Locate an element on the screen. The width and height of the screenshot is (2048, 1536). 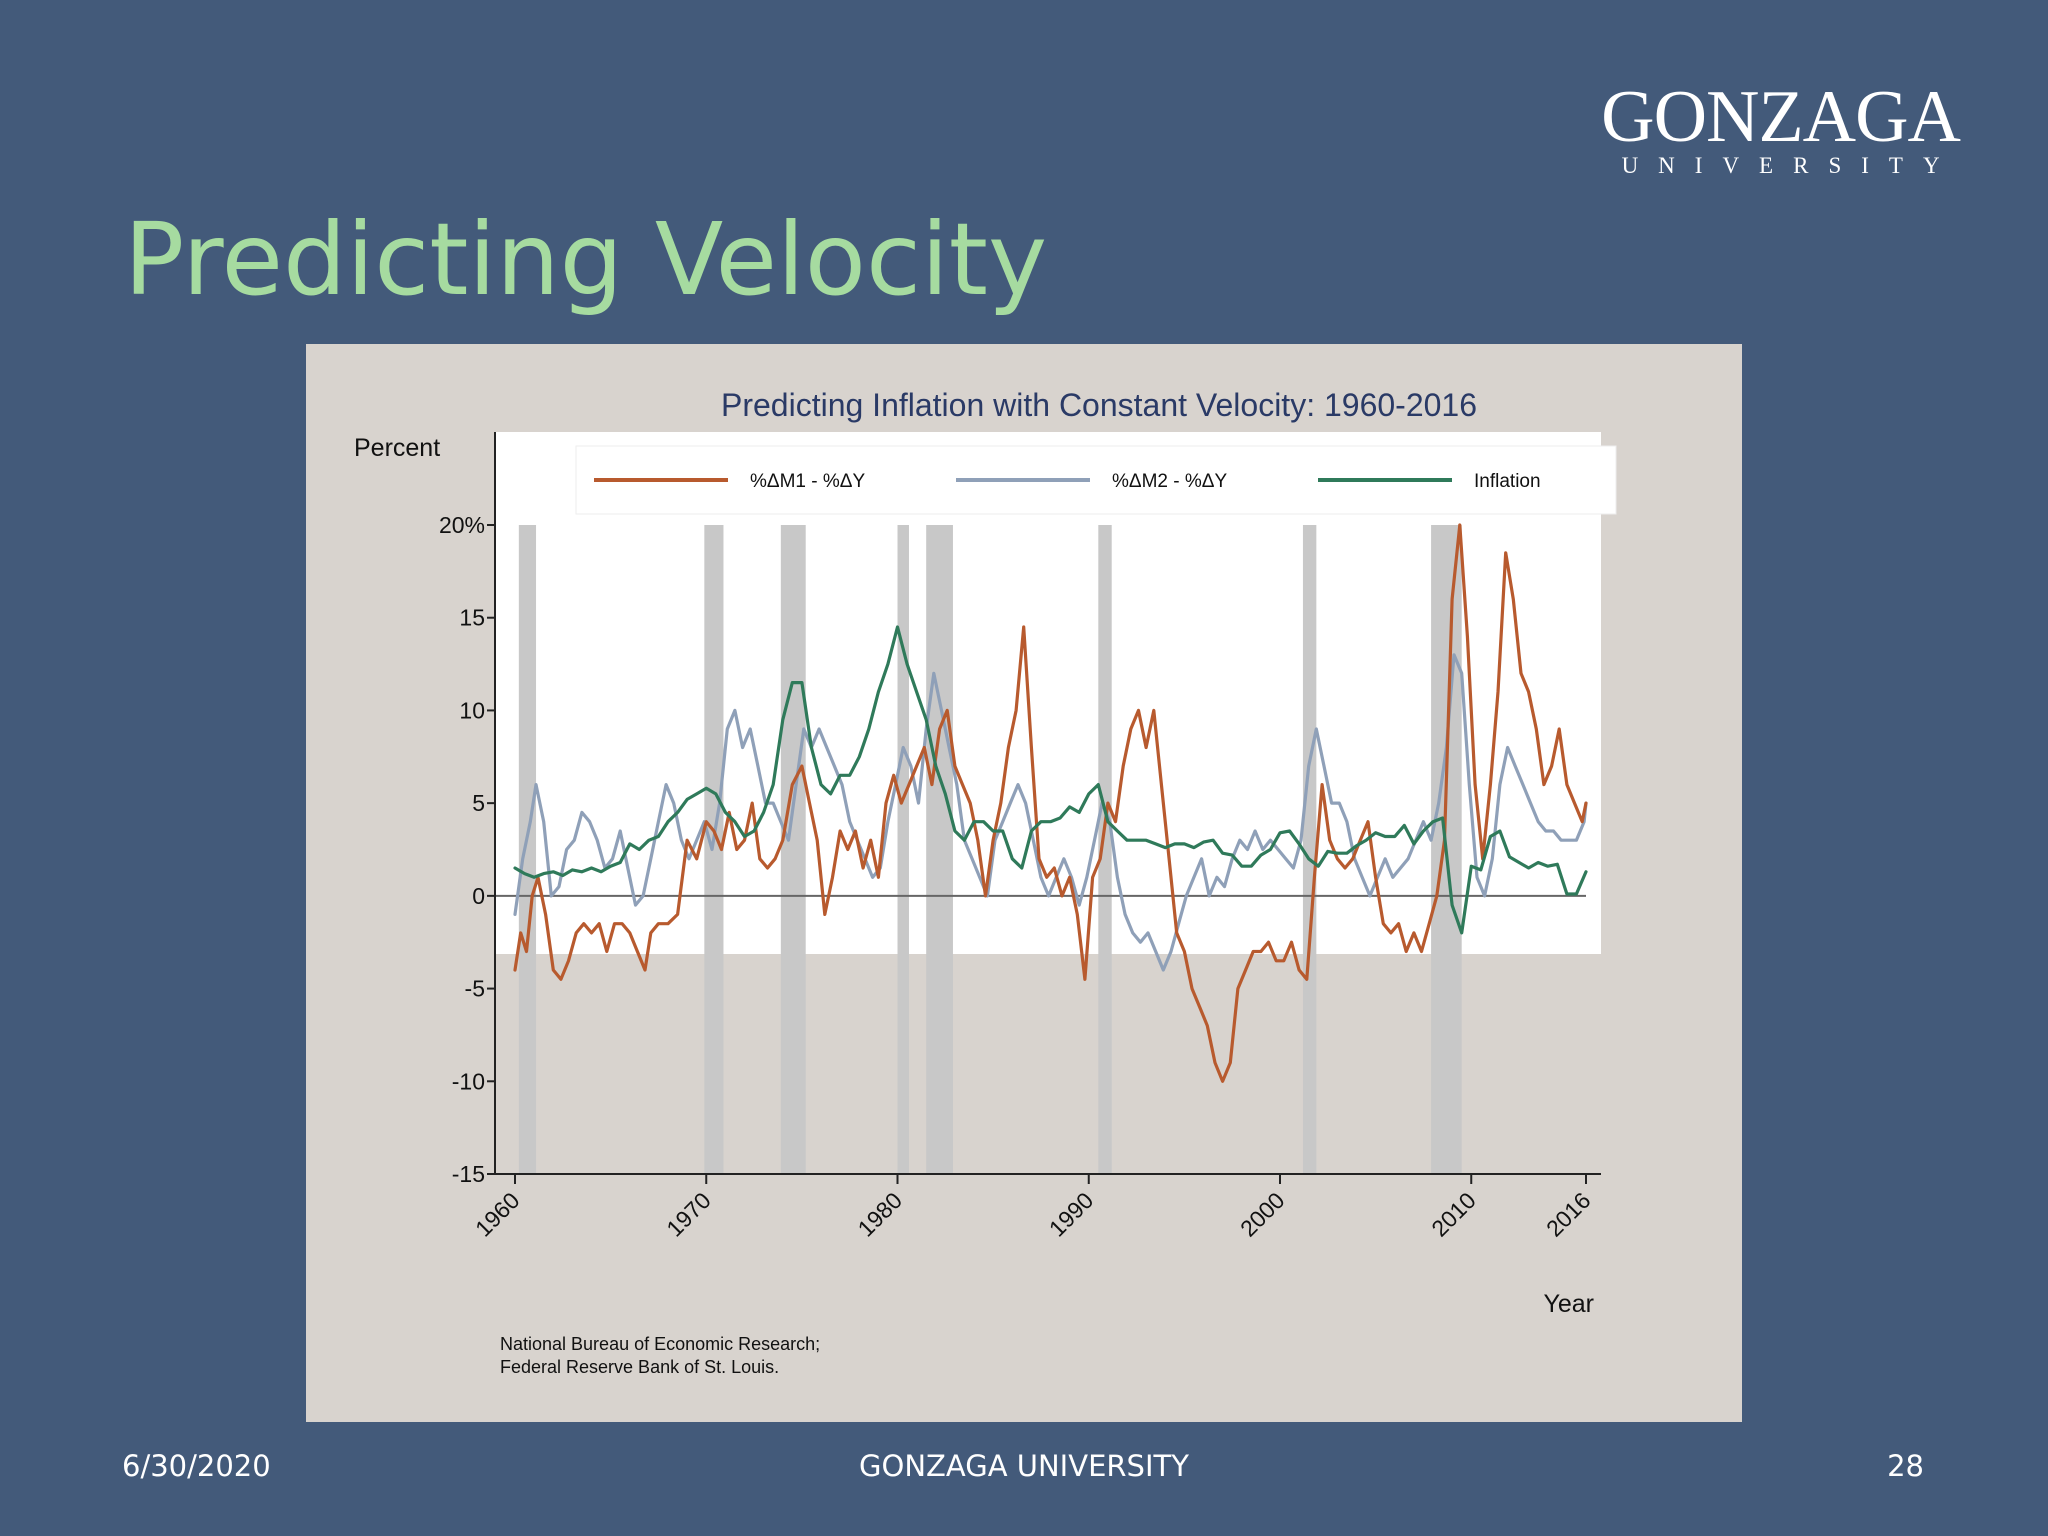
x-tick-label: 2016 is located at coordinates (1568, 1214).